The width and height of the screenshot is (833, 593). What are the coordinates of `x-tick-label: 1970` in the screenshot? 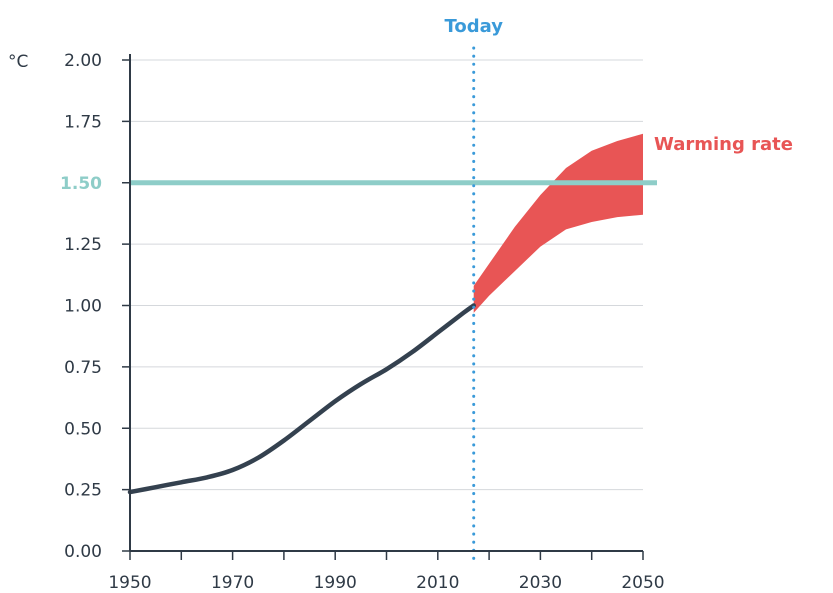 It's located at (232, 583).